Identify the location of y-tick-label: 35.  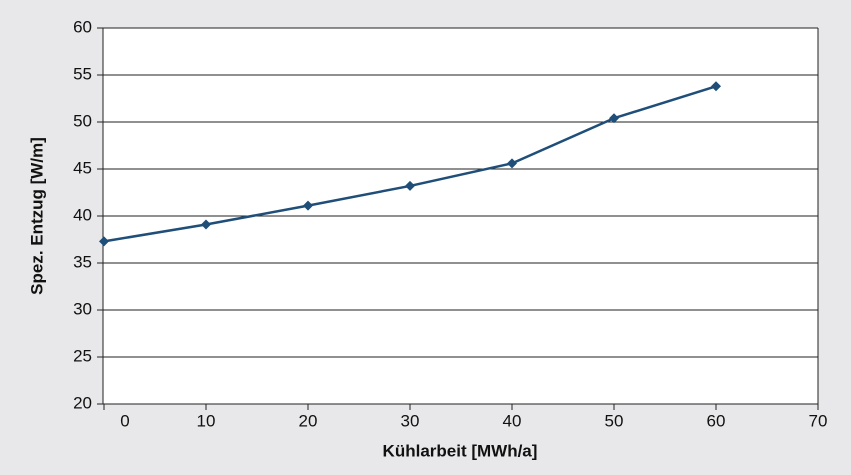
(82, 261).